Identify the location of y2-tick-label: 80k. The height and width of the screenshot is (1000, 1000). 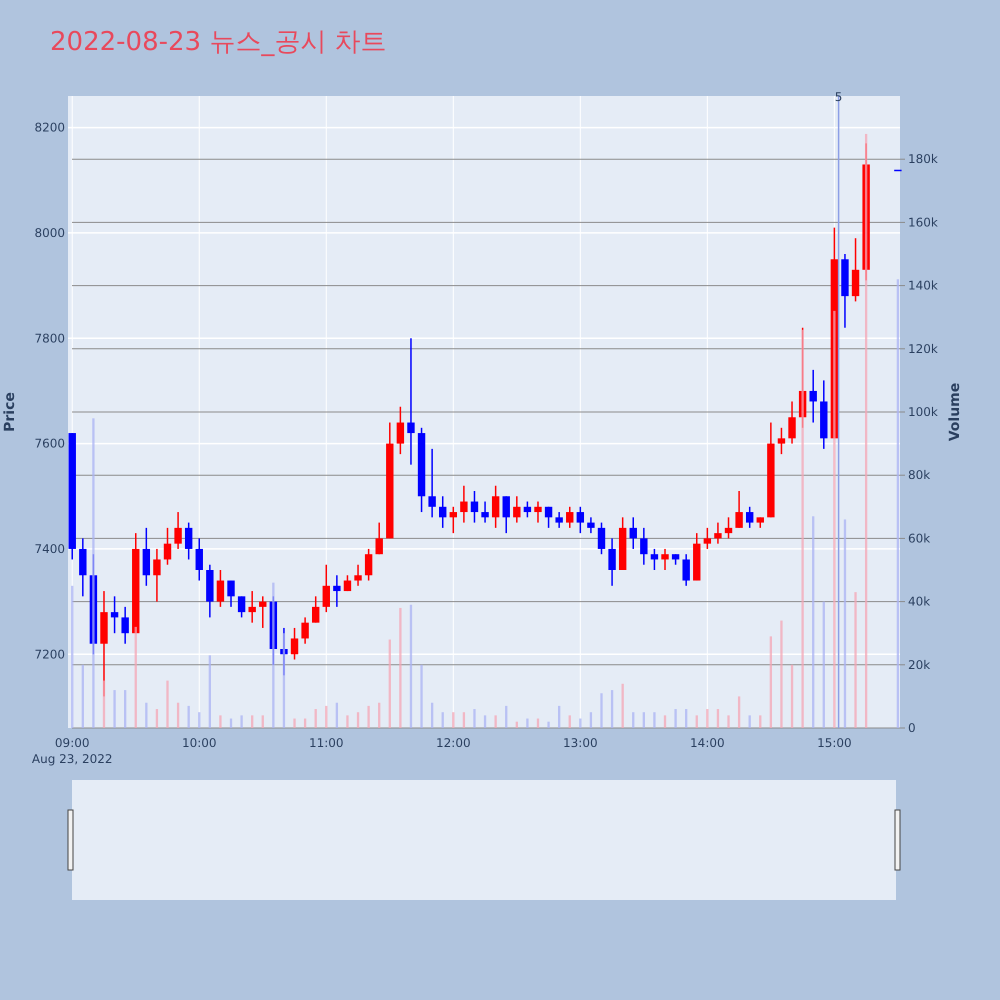
(919, 475).